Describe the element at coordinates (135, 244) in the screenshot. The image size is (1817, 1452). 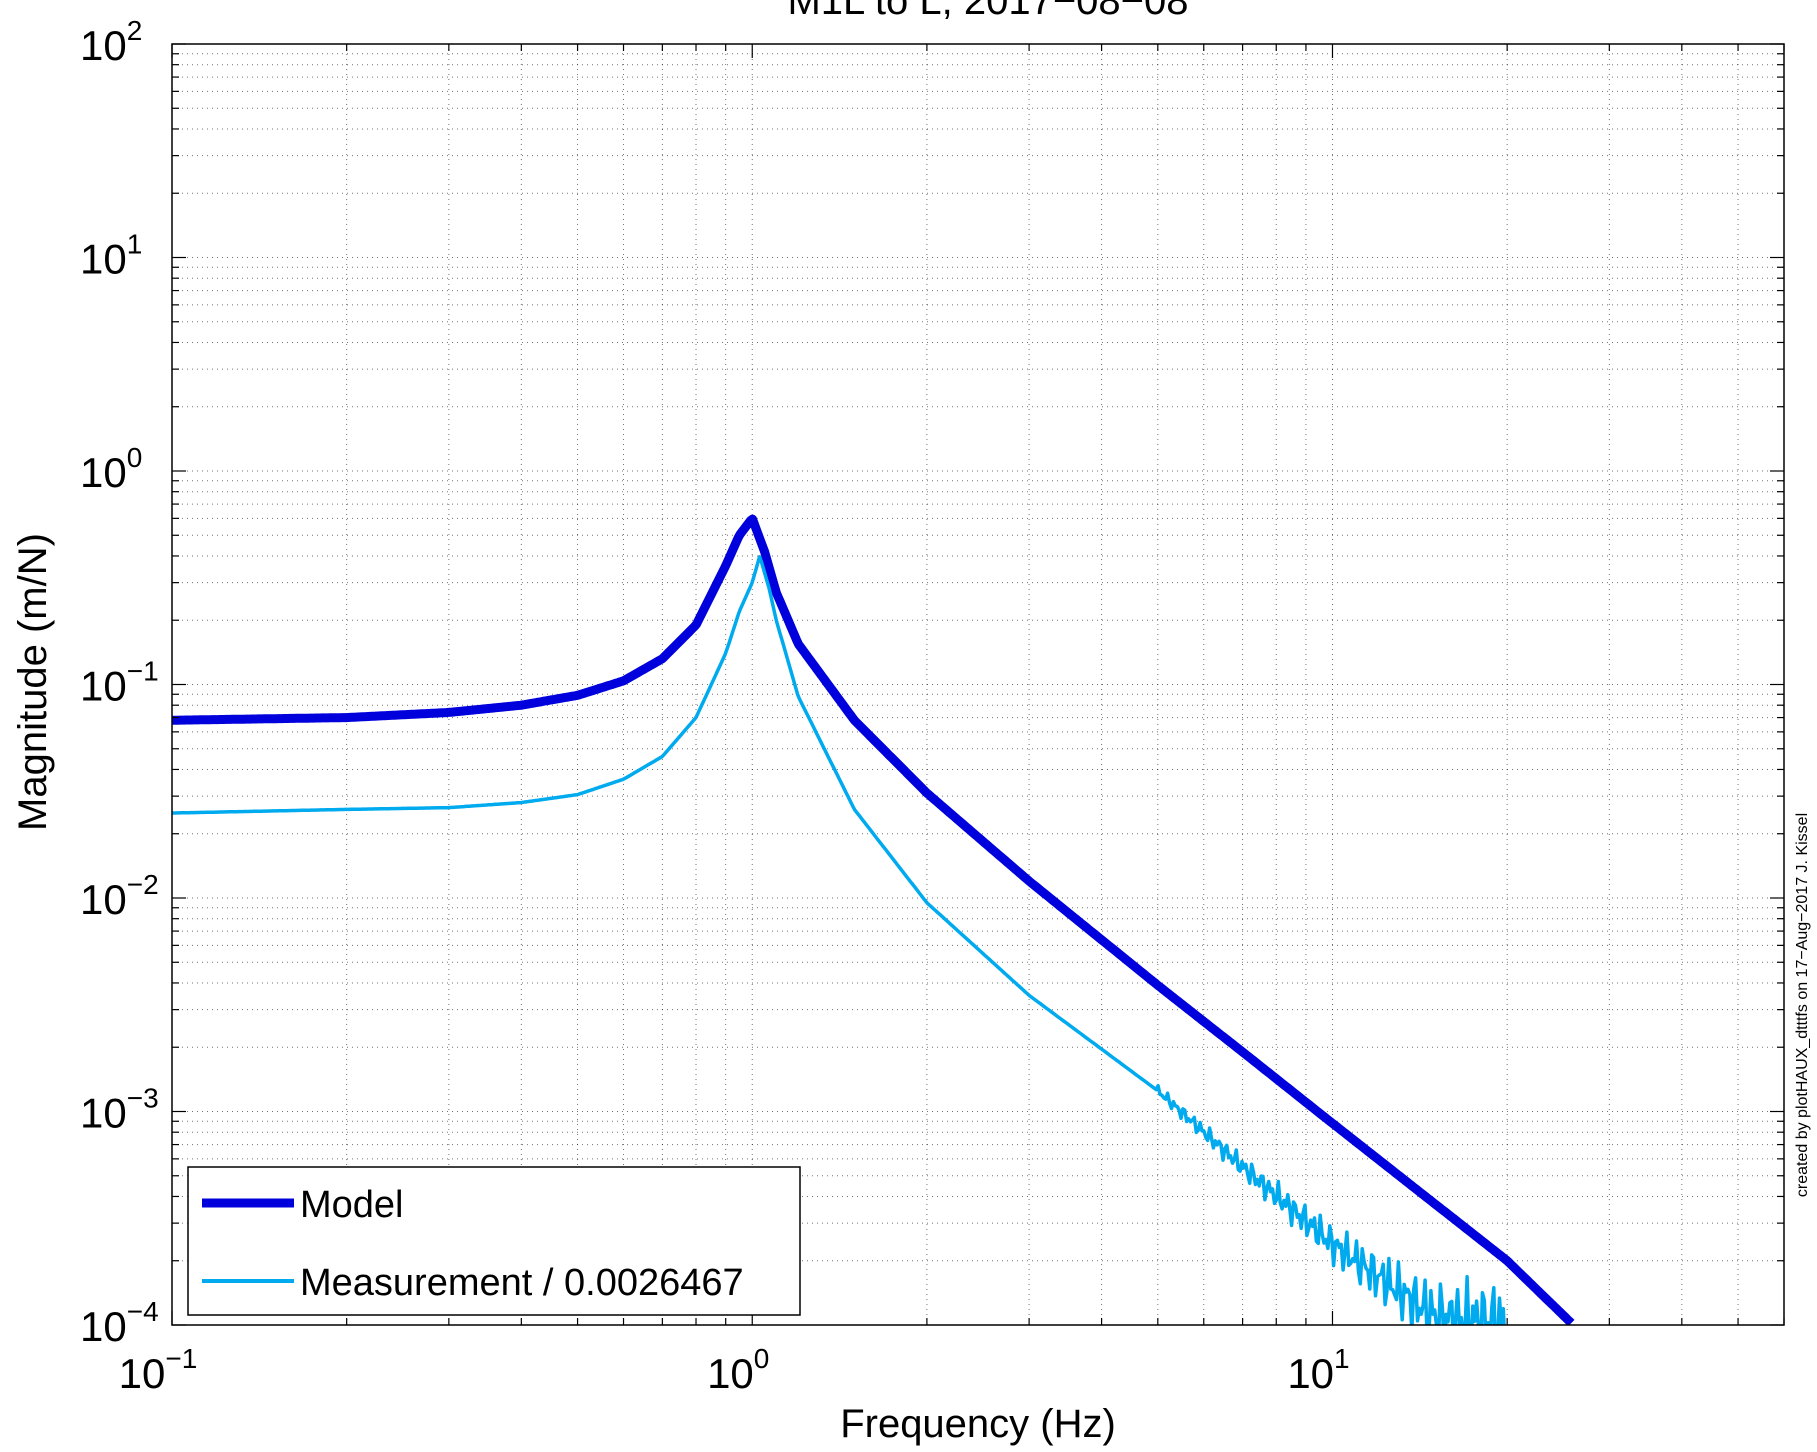
I see `y-tick-label-exp: 1` at that location.